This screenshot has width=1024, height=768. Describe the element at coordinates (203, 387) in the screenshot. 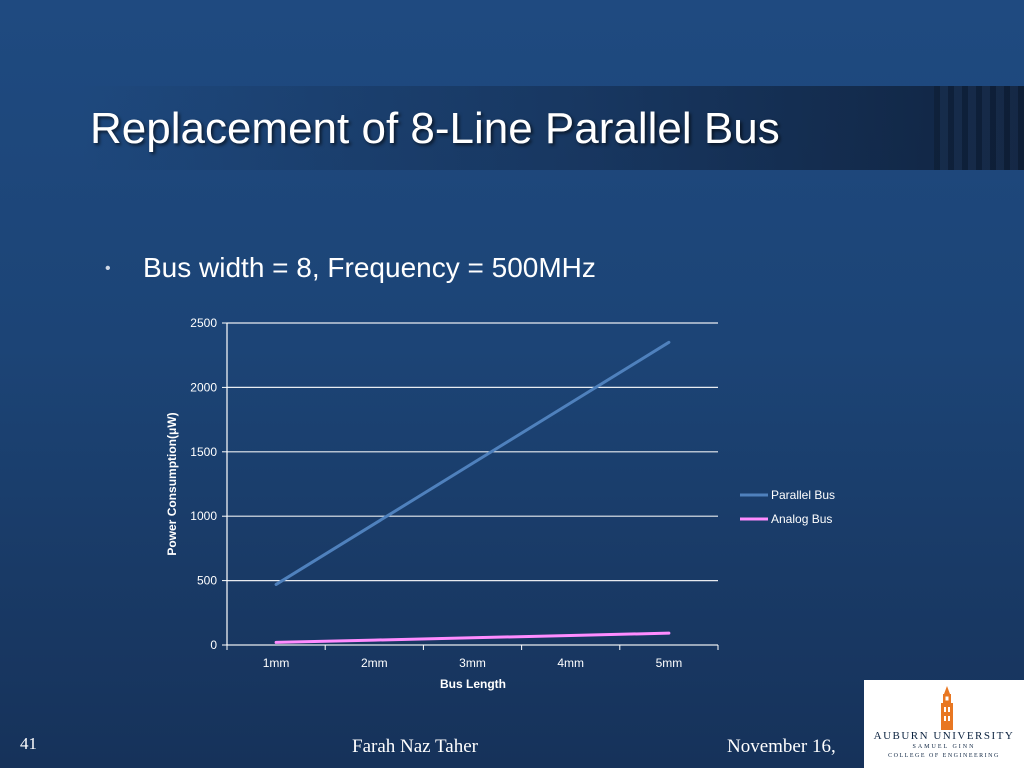

I see `y-tick-label: 2000` at that location.